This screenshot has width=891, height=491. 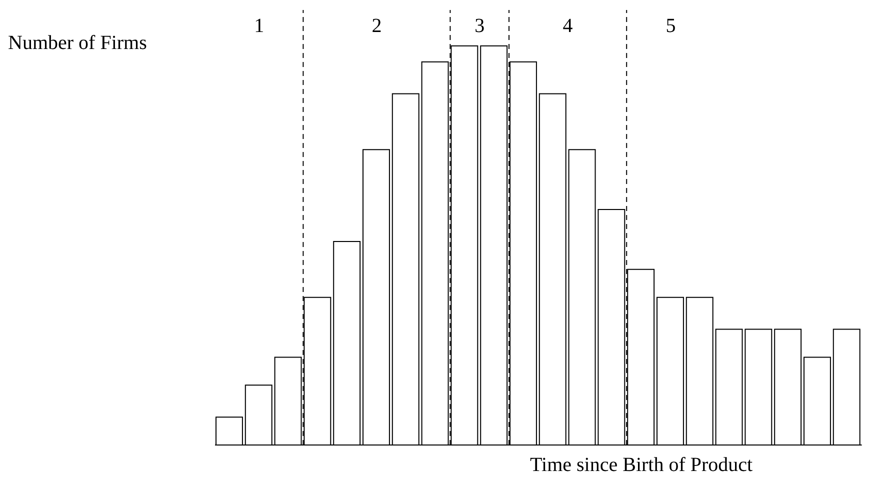 What do you see at coordinates (641, 465) in the screenshot?
I see `x-axis-title: Time since Birth of Product` at bounding box center [641, 465].